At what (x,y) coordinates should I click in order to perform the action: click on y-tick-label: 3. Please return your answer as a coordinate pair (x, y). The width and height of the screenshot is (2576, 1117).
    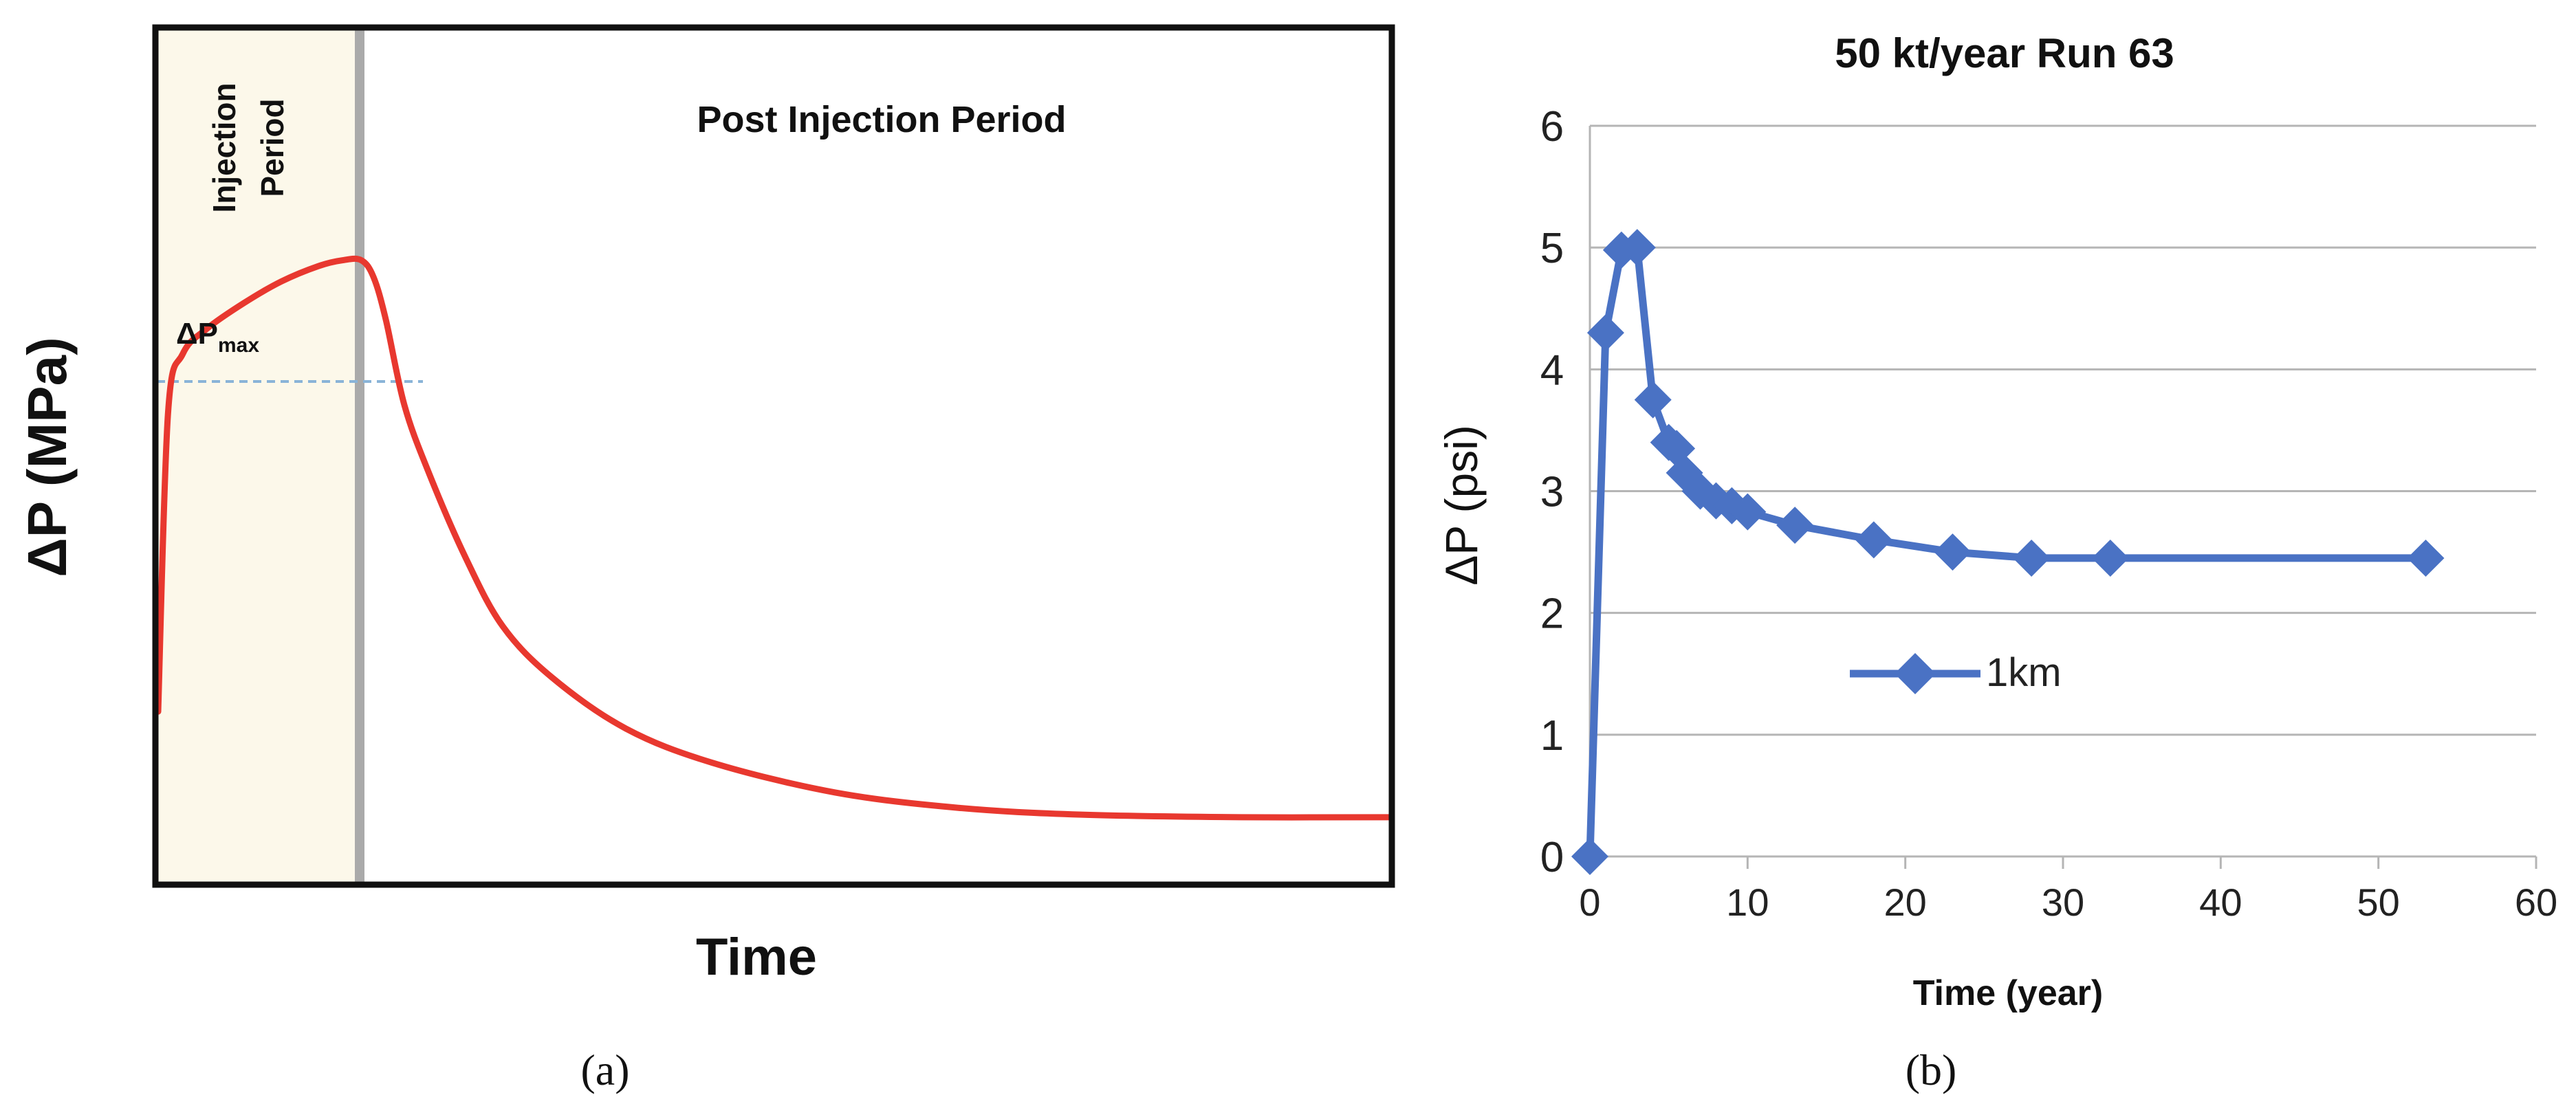
    Looking at the image, I should click on (1552, 493).